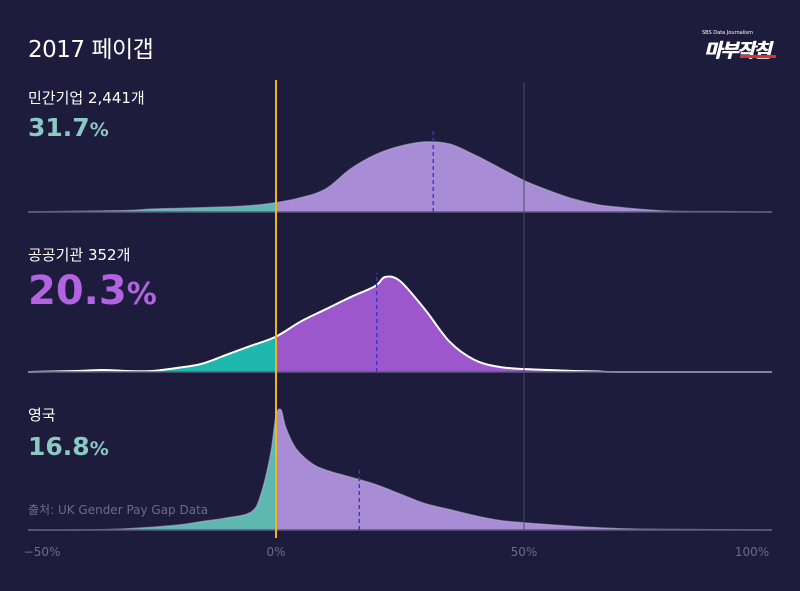 This screenshot has height=591, width=800. I want to click on panel-value-private-number: 31.7, so click(59, 127).